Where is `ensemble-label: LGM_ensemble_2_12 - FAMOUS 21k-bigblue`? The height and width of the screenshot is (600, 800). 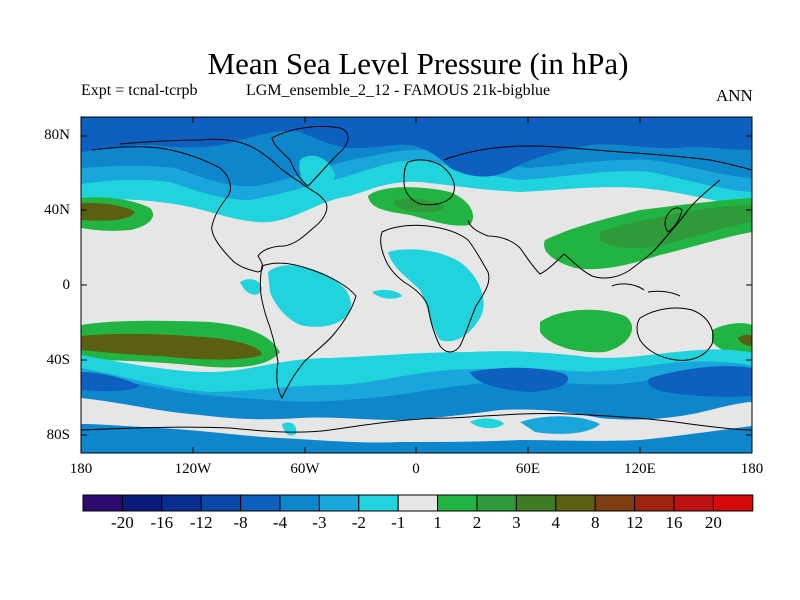
ensemble-label: LGM_ensemble_2_12 - FAMOUS 21k-bigblue is located at coordinates (398, 90).